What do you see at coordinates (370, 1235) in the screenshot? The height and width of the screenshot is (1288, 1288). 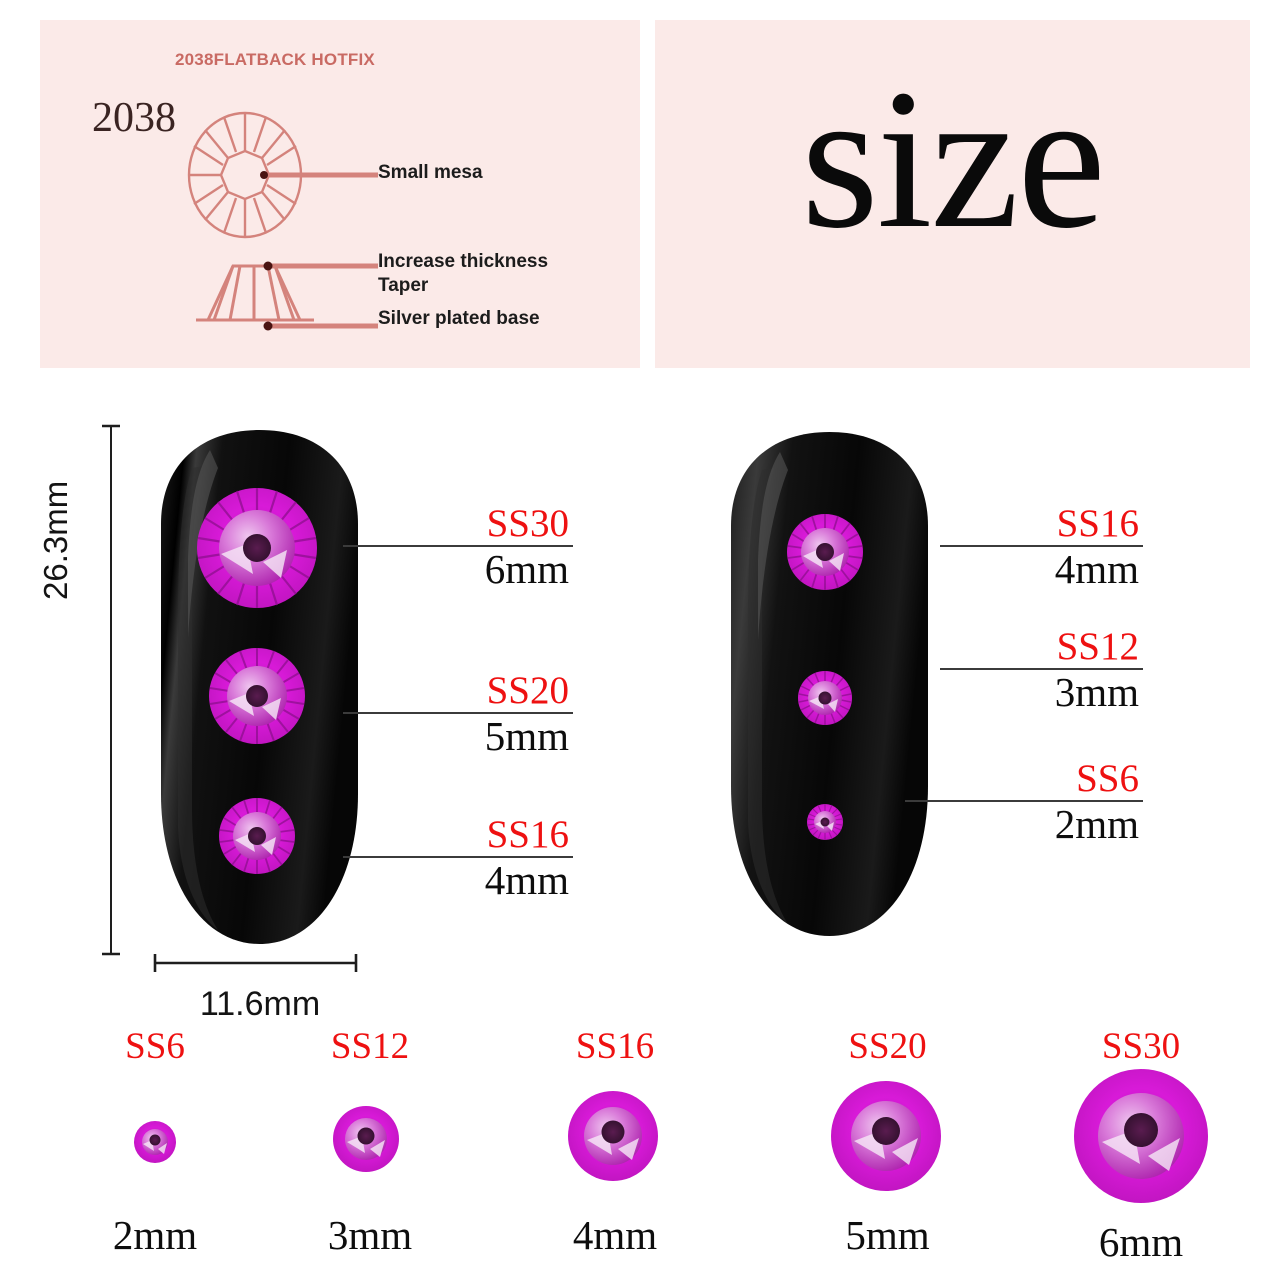 I see `swatch-mm-ss12: 3mm` at bounding box center [370, 1235].